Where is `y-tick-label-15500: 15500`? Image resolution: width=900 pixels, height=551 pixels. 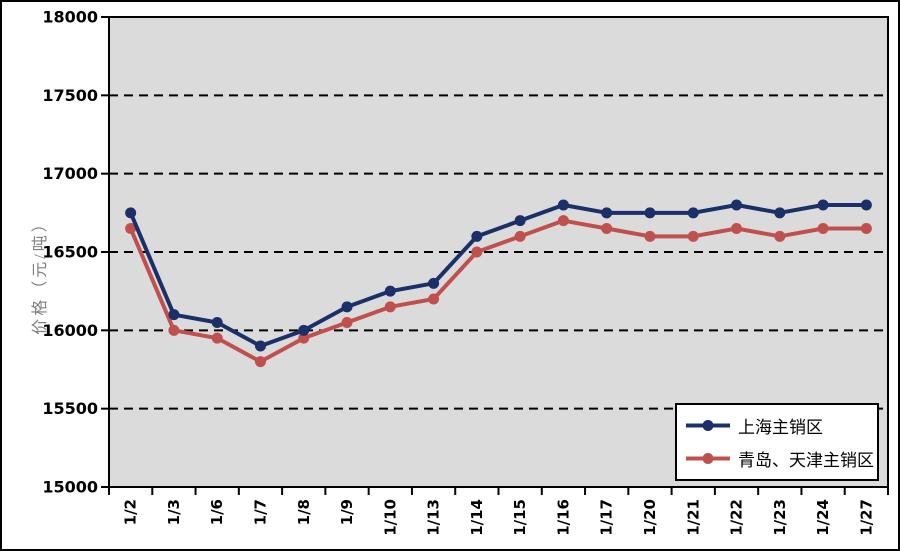
y-tick-label-15500: 15500 is located at coordinates (70, 408).